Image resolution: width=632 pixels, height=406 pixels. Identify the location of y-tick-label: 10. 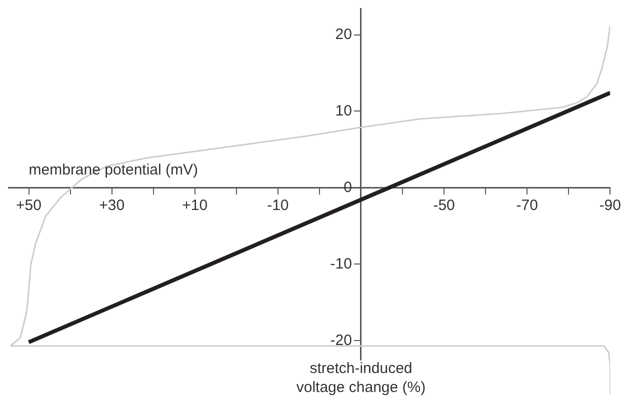
(343, 111).